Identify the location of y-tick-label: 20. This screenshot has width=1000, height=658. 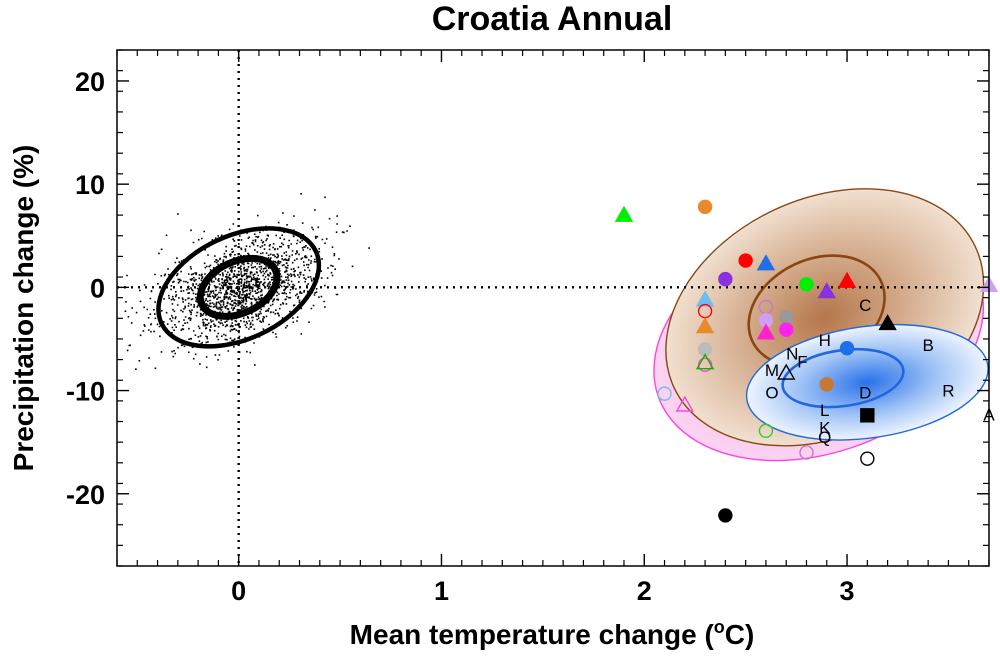
(90, 82).